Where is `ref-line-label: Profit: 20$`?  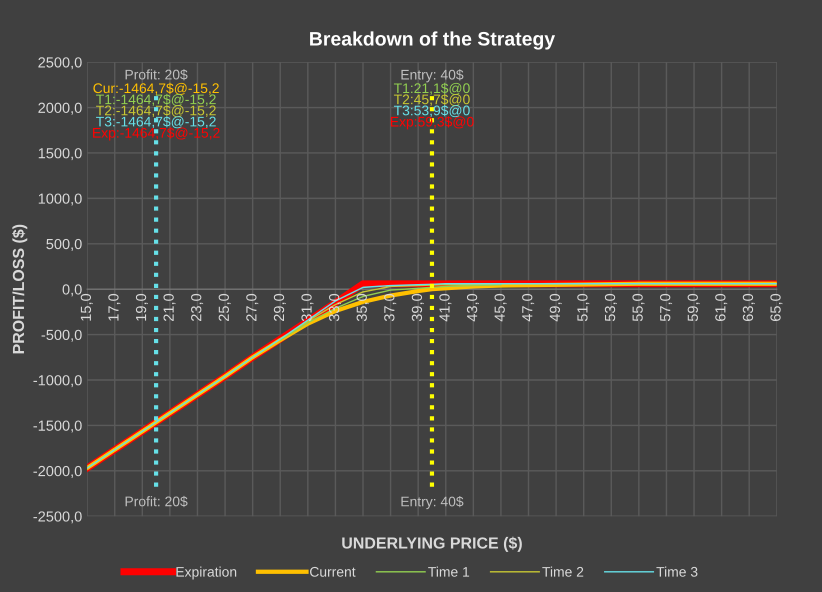 ref-line-label: Profit: 20$ is located at coordinates (157, 502).